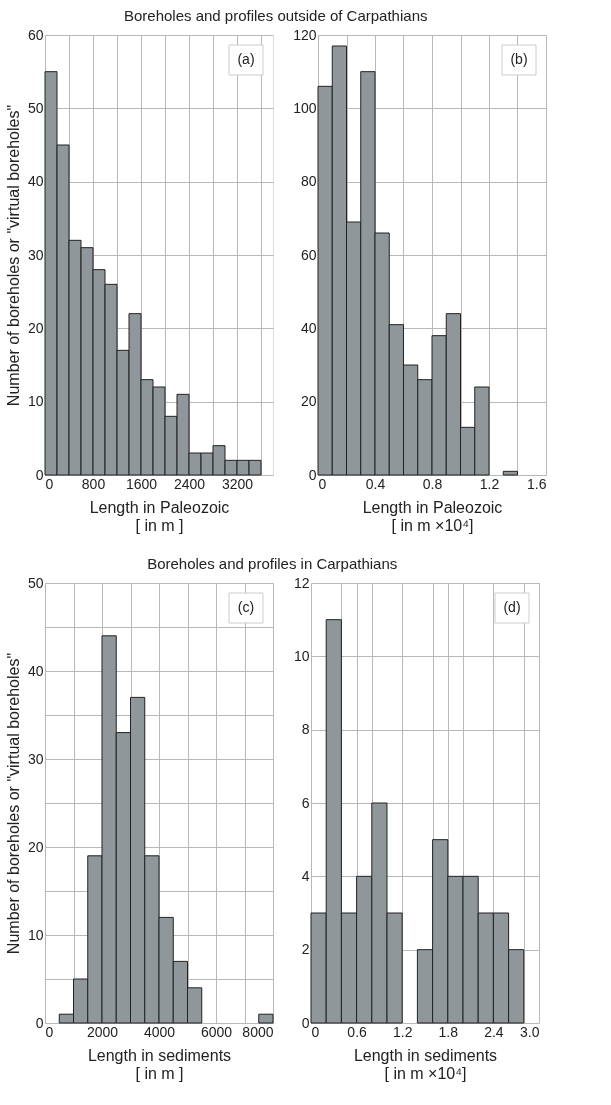  Describe the element at coordinates (432, 483) in the screenshot. I see `x-tick-label: 0.8` at that location.